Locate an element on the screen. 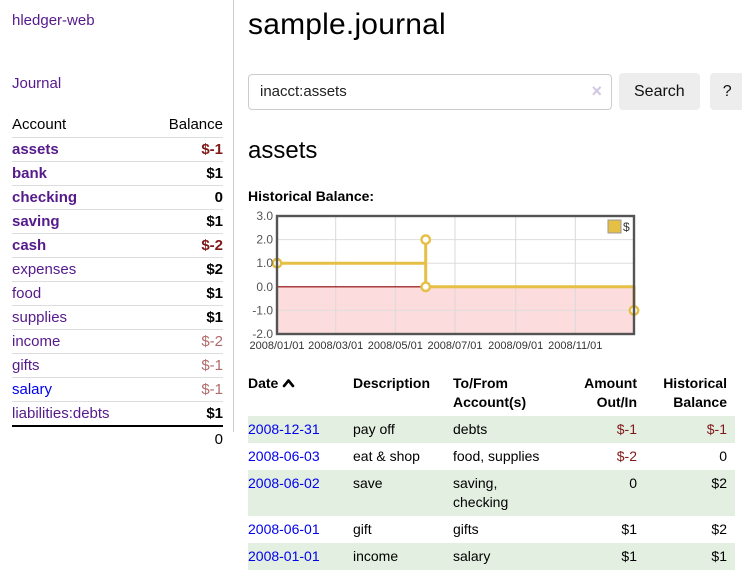  transaction-accounts: debts is located at coordinates (502, 429).